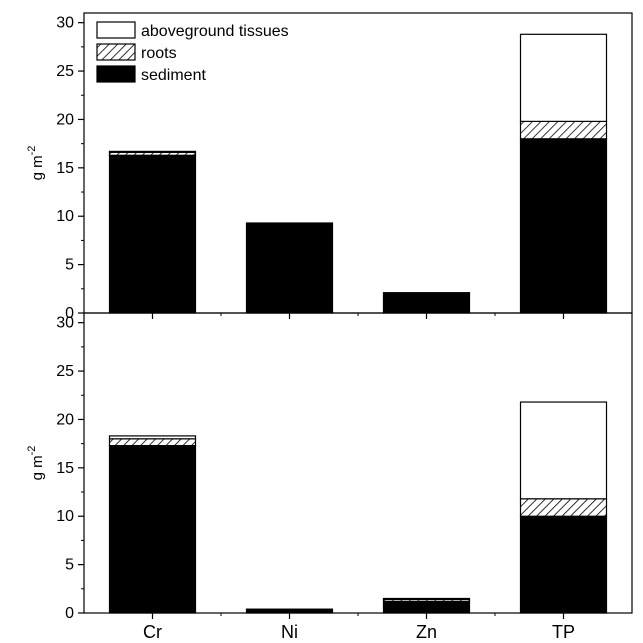 The height and width of the screenshot is (643, 643). I want to click on bar-aboveground-tissues-Zn, so click(426, 599).